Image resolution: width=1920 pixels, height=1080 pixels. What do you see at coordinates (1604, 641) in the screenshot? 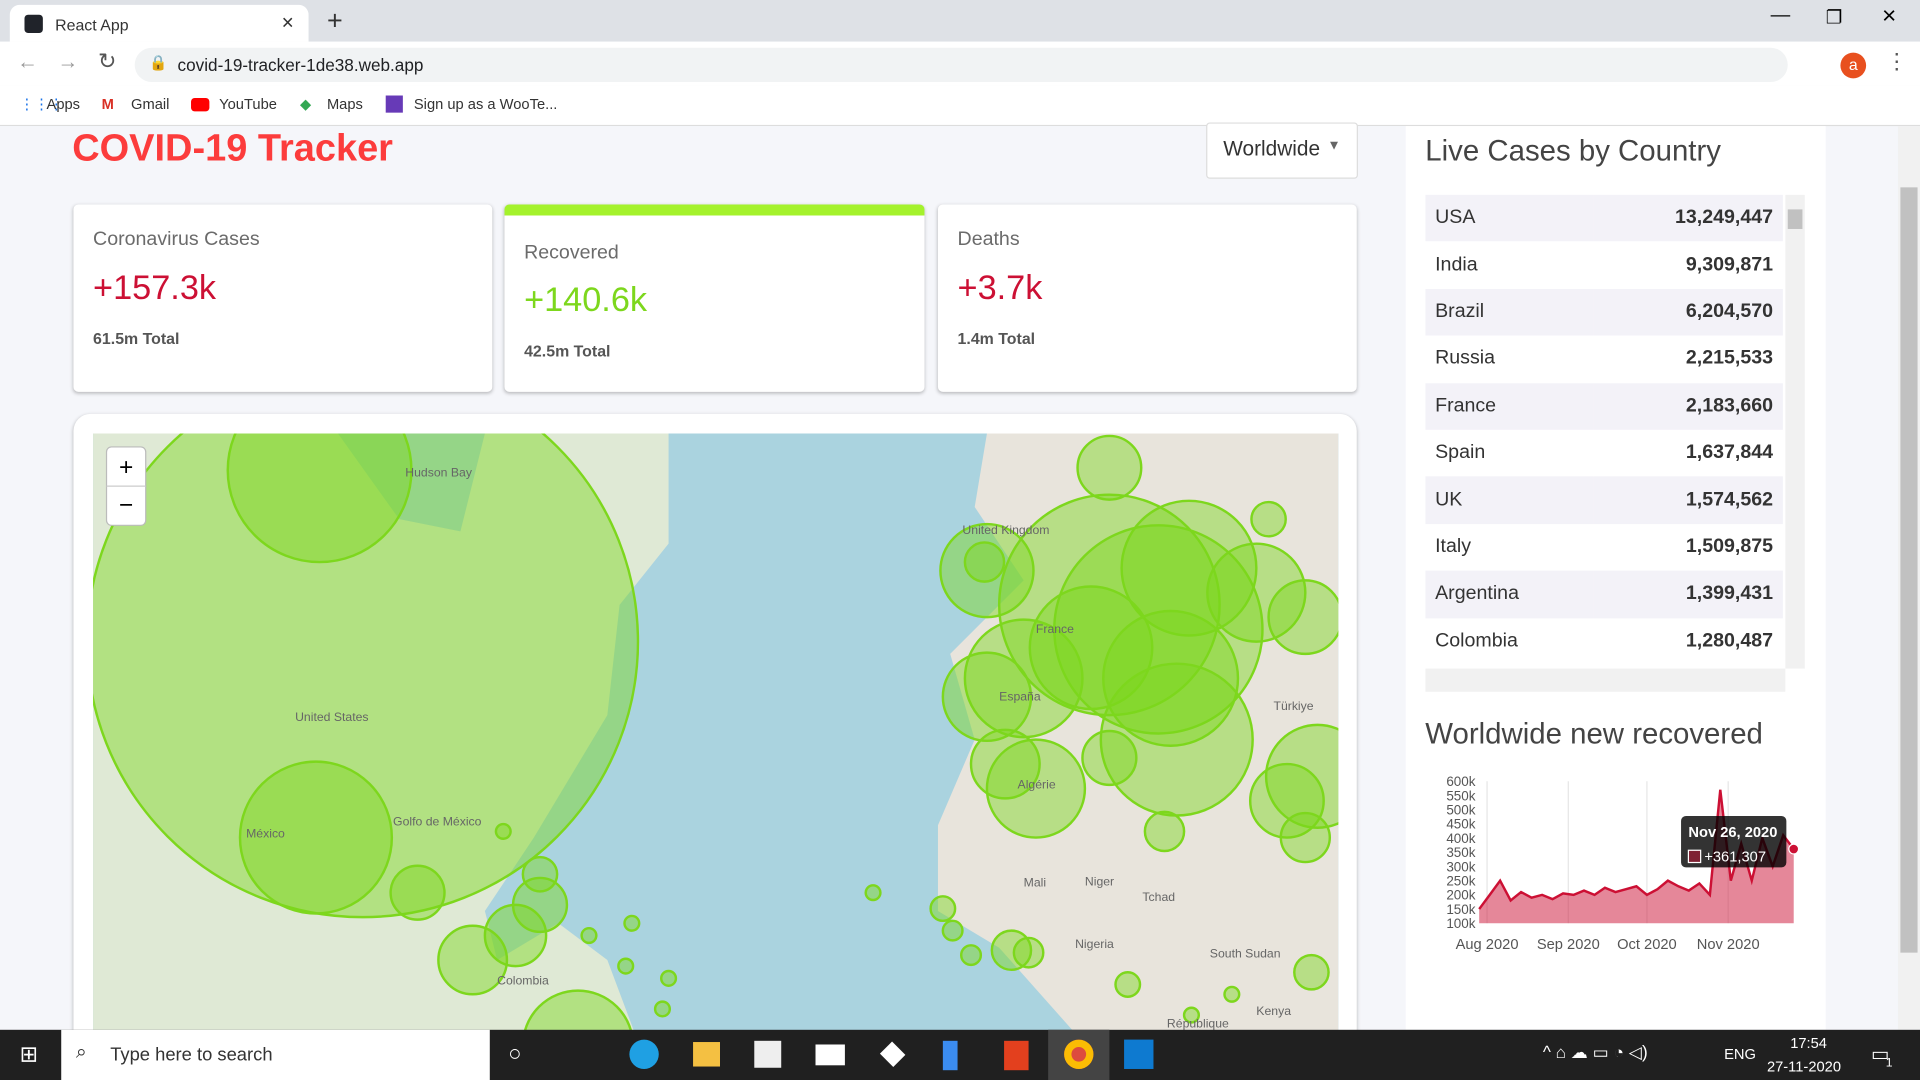
I see `table-row: Colombia 1,280,487` at bounding box center [1604, 641].